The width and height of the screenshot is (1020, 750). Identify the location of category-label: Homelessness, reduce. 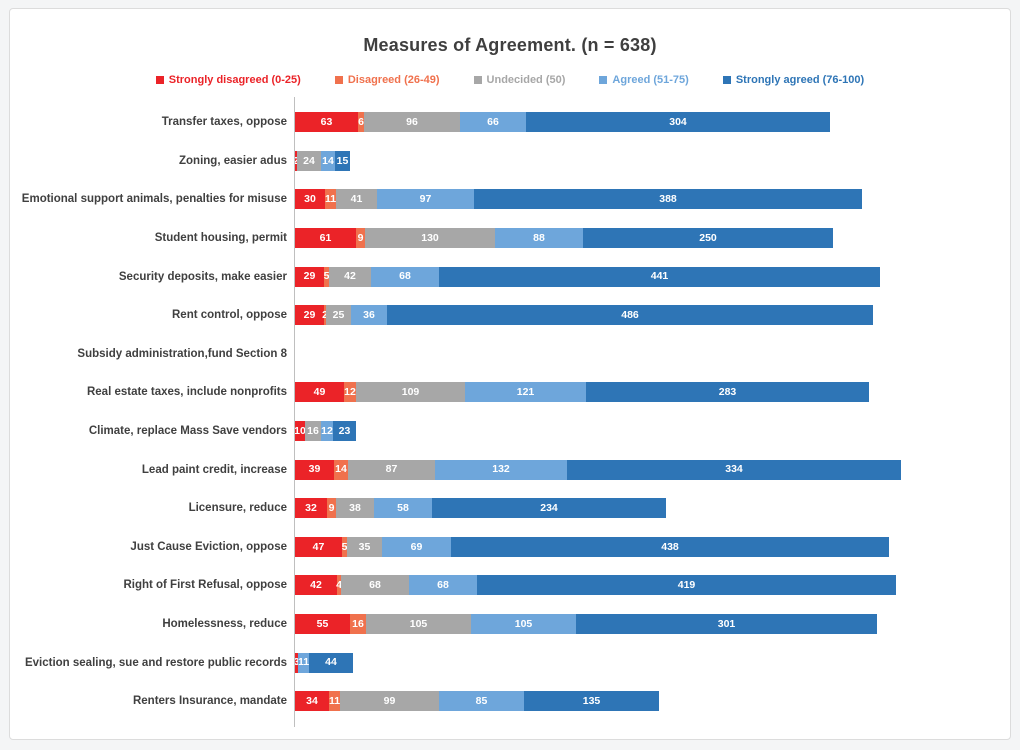
(224, 624).